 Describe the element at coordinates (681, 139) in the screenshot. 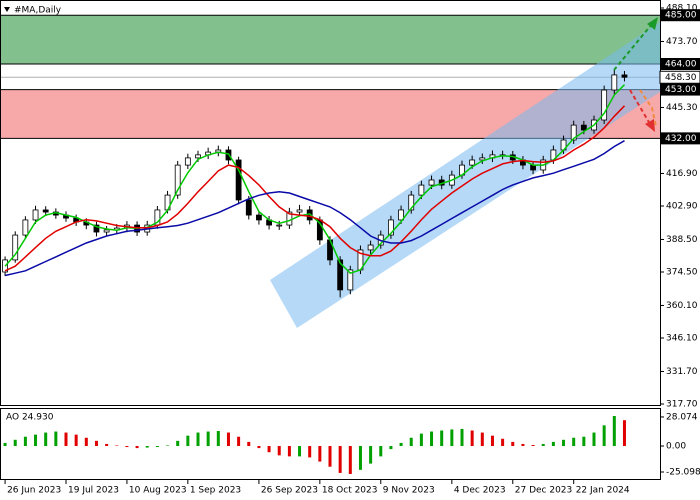

I see `level-label: 432.00` at that location.